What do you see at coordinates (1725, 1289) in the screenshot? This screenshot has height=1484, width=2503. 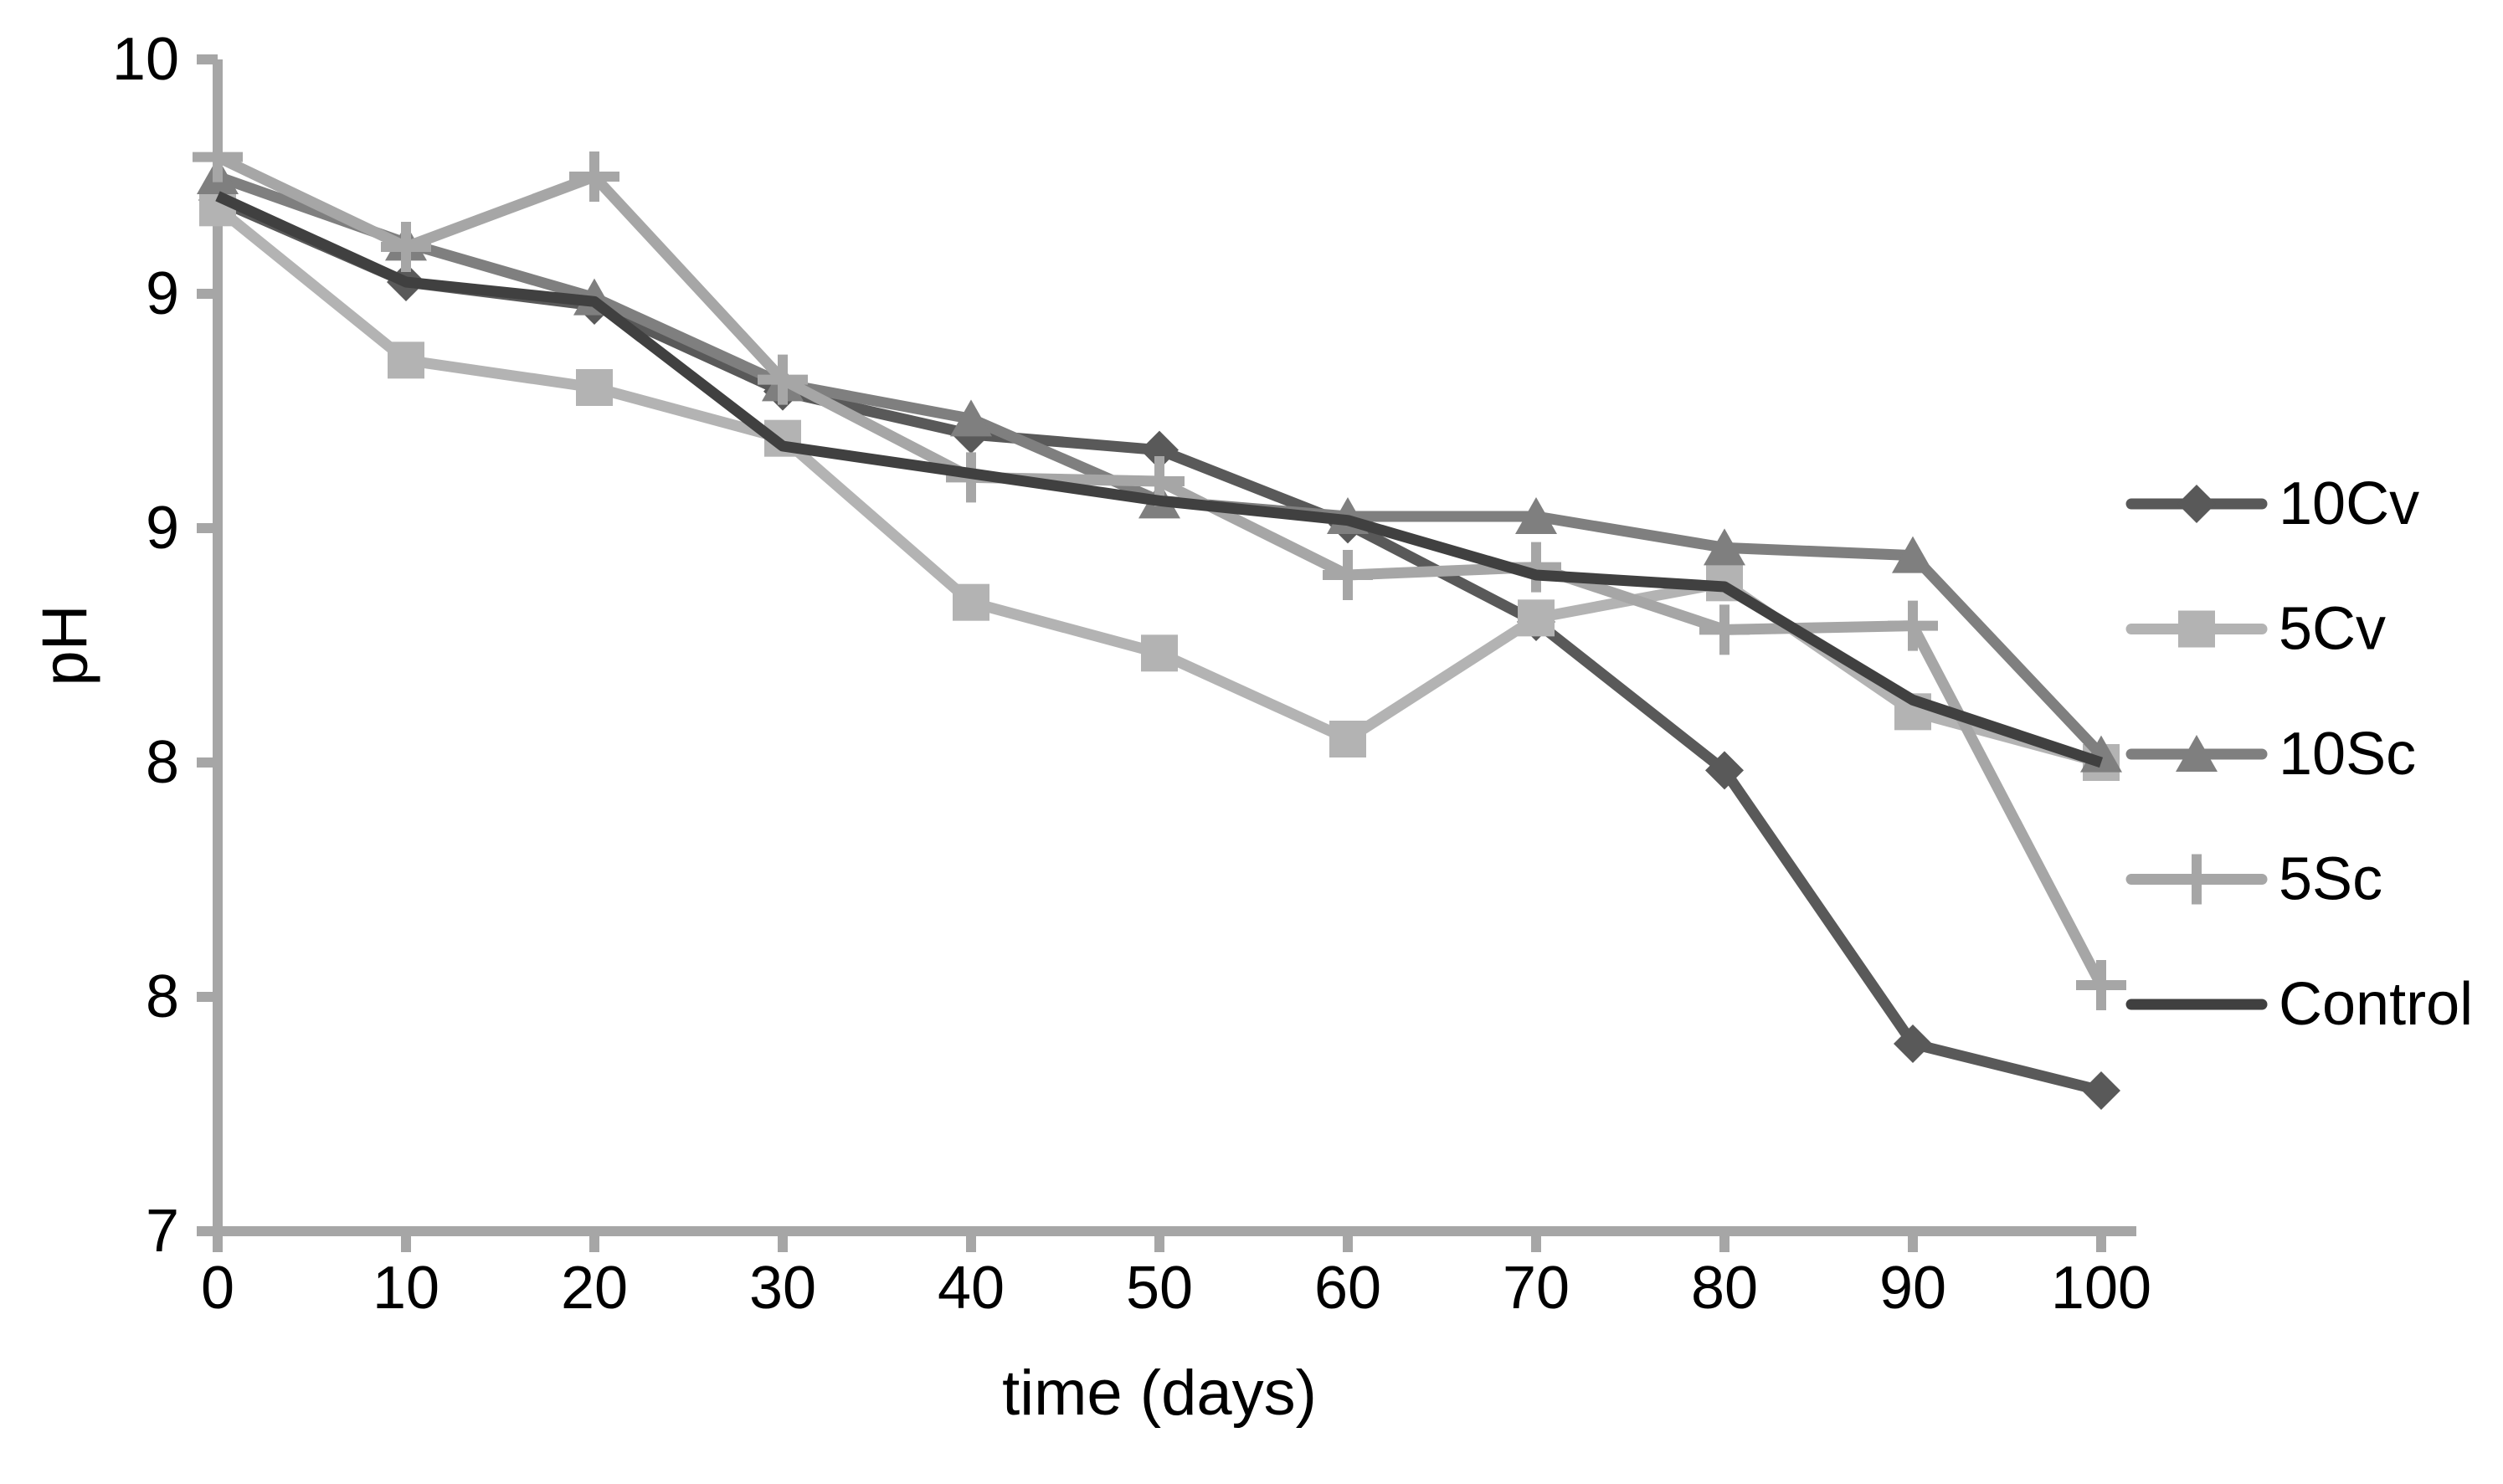 I see `x-tick-label: 80` at bounding box center [1725, 1289].